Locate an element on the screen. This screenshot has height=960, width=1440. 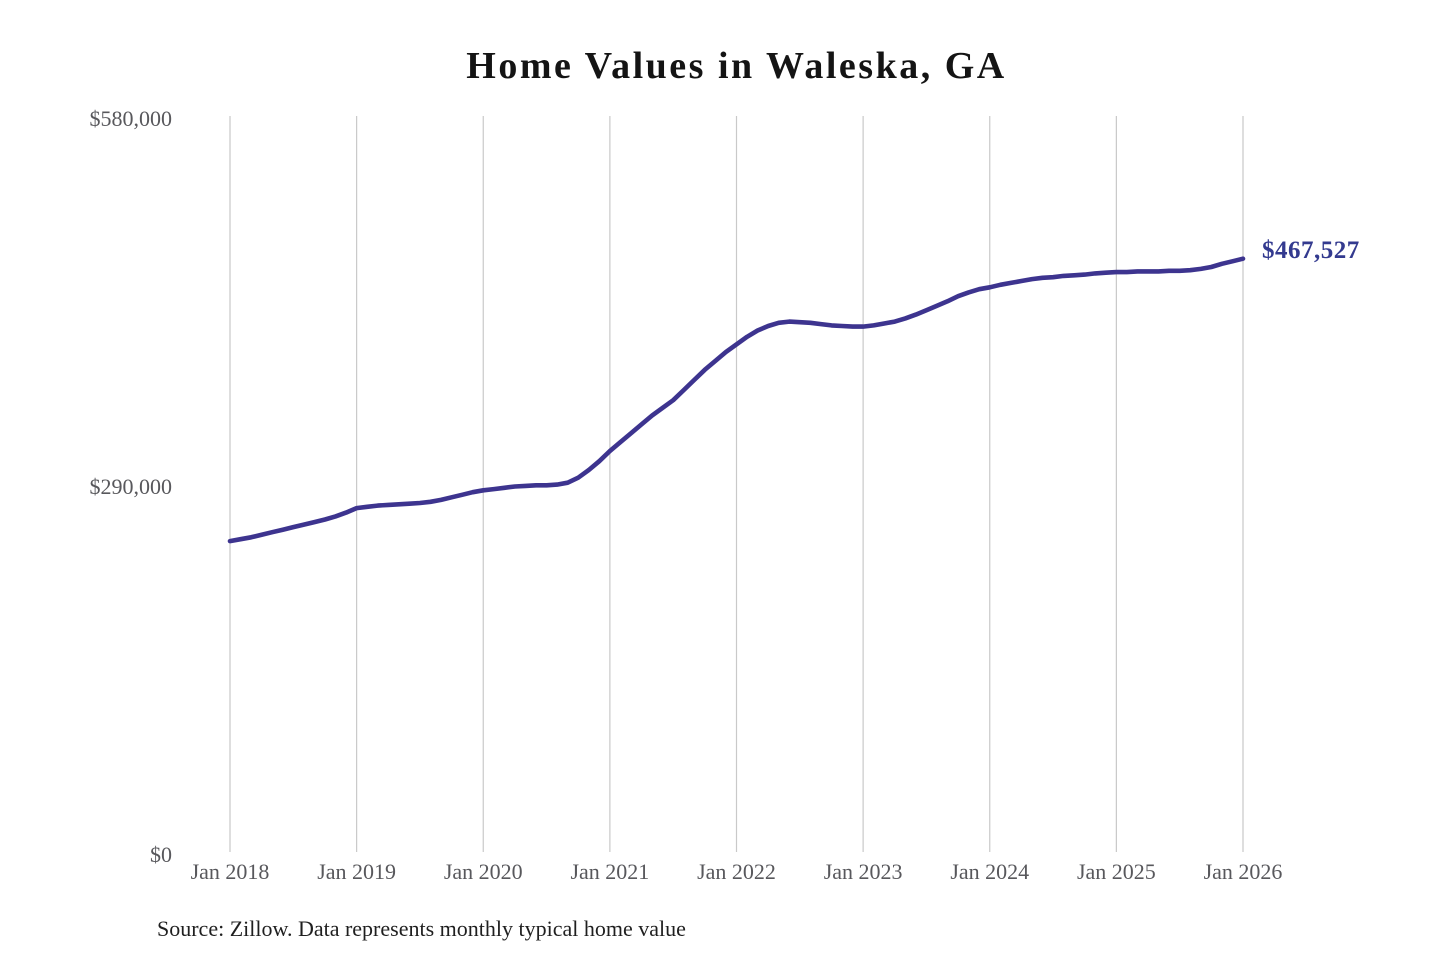
y-tick-label: $580,000 is located at coordinates (131, 118).